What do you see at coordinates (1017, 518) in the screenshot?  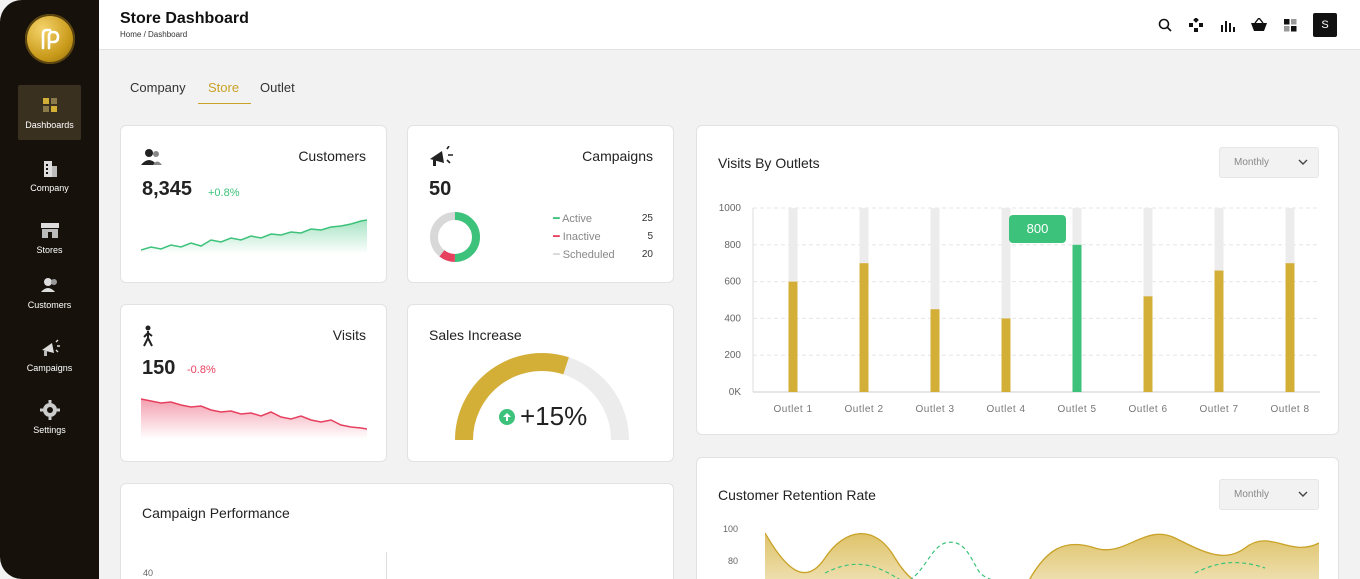 I see `customer-retention-card: Customer Retention Rate Monthly 100 80` at bounding box center [1017, 518].